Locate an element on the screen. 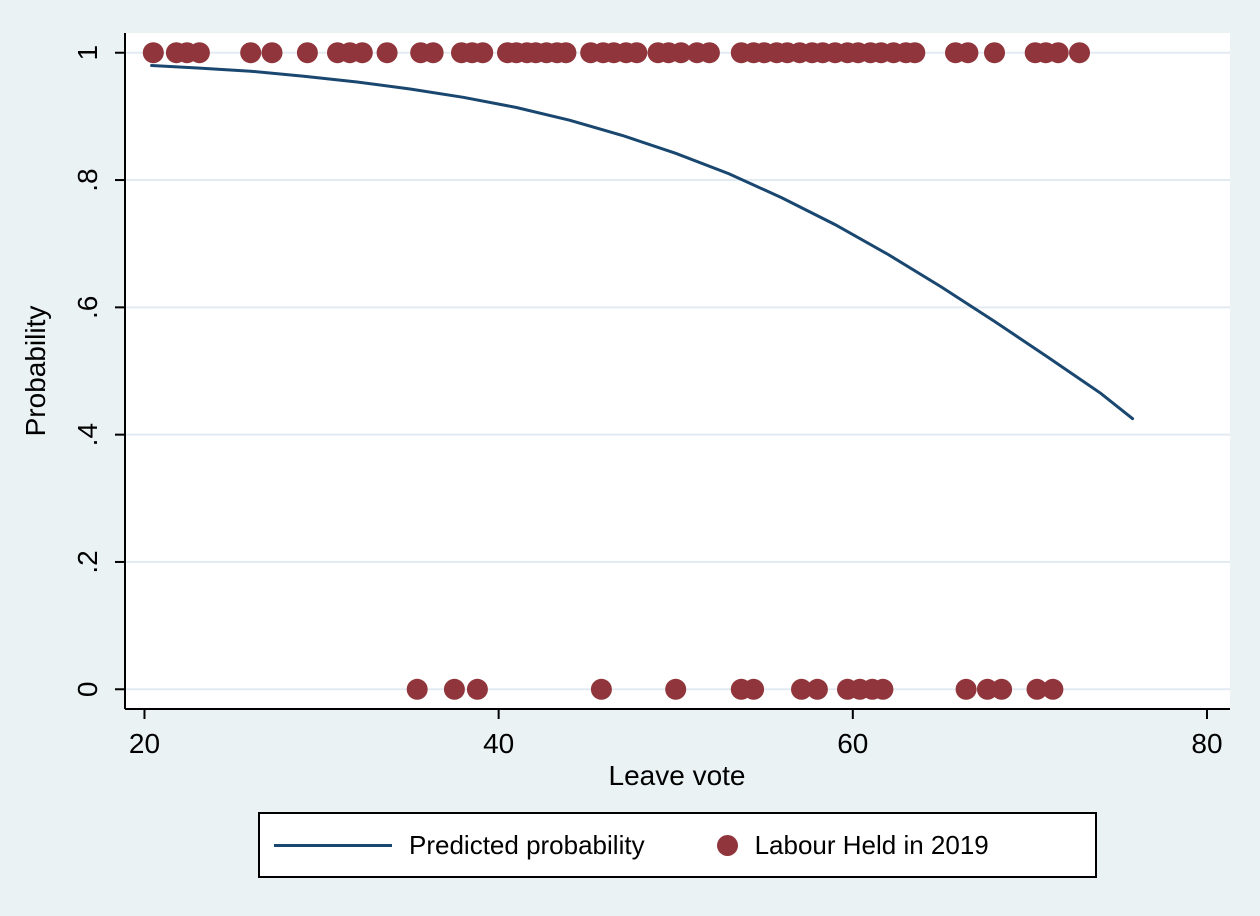 This screenshot has width=1260, height=916. x-tick-label: 40 is located at coordinates (498, 743).